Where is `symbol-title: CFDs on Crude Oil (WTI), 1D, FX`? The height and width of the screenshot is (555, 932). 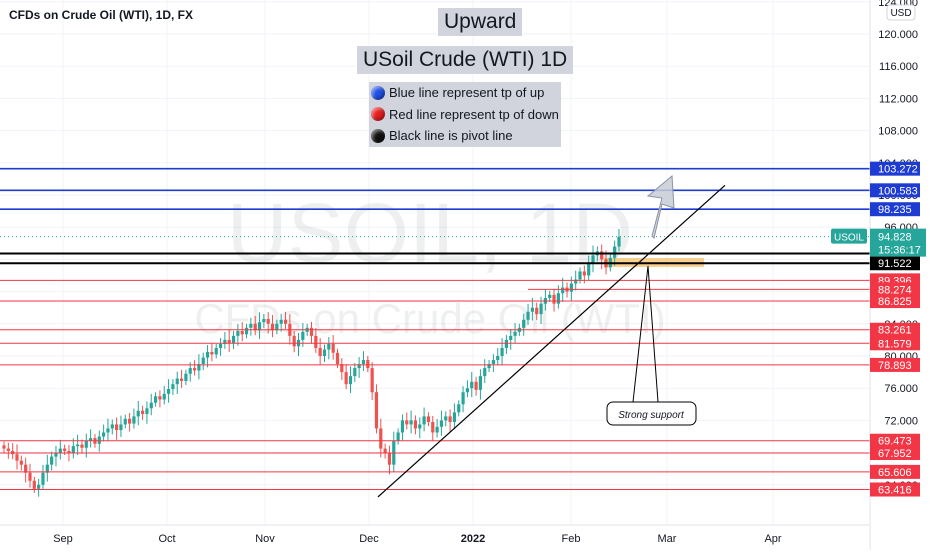 symbol-title: CFDs on Crude Oil (WTI), 1D, FX is located at coordinates (101, 15).